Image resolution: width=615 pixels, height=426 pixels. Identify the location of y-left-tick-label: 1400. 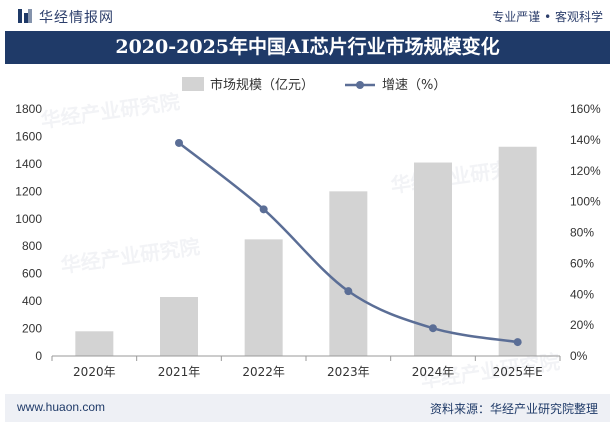
(28, 164).